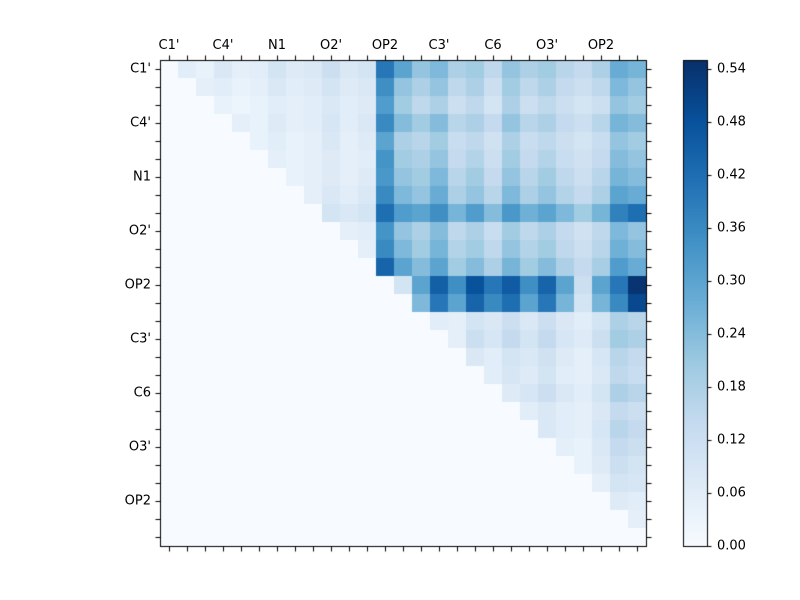 The width and height of the screenshot is (800, 600). What do you see at coordinates (439, 45) in the screenshot?
I see `x-tick-label: C3'` at bounding box center [439, 45].